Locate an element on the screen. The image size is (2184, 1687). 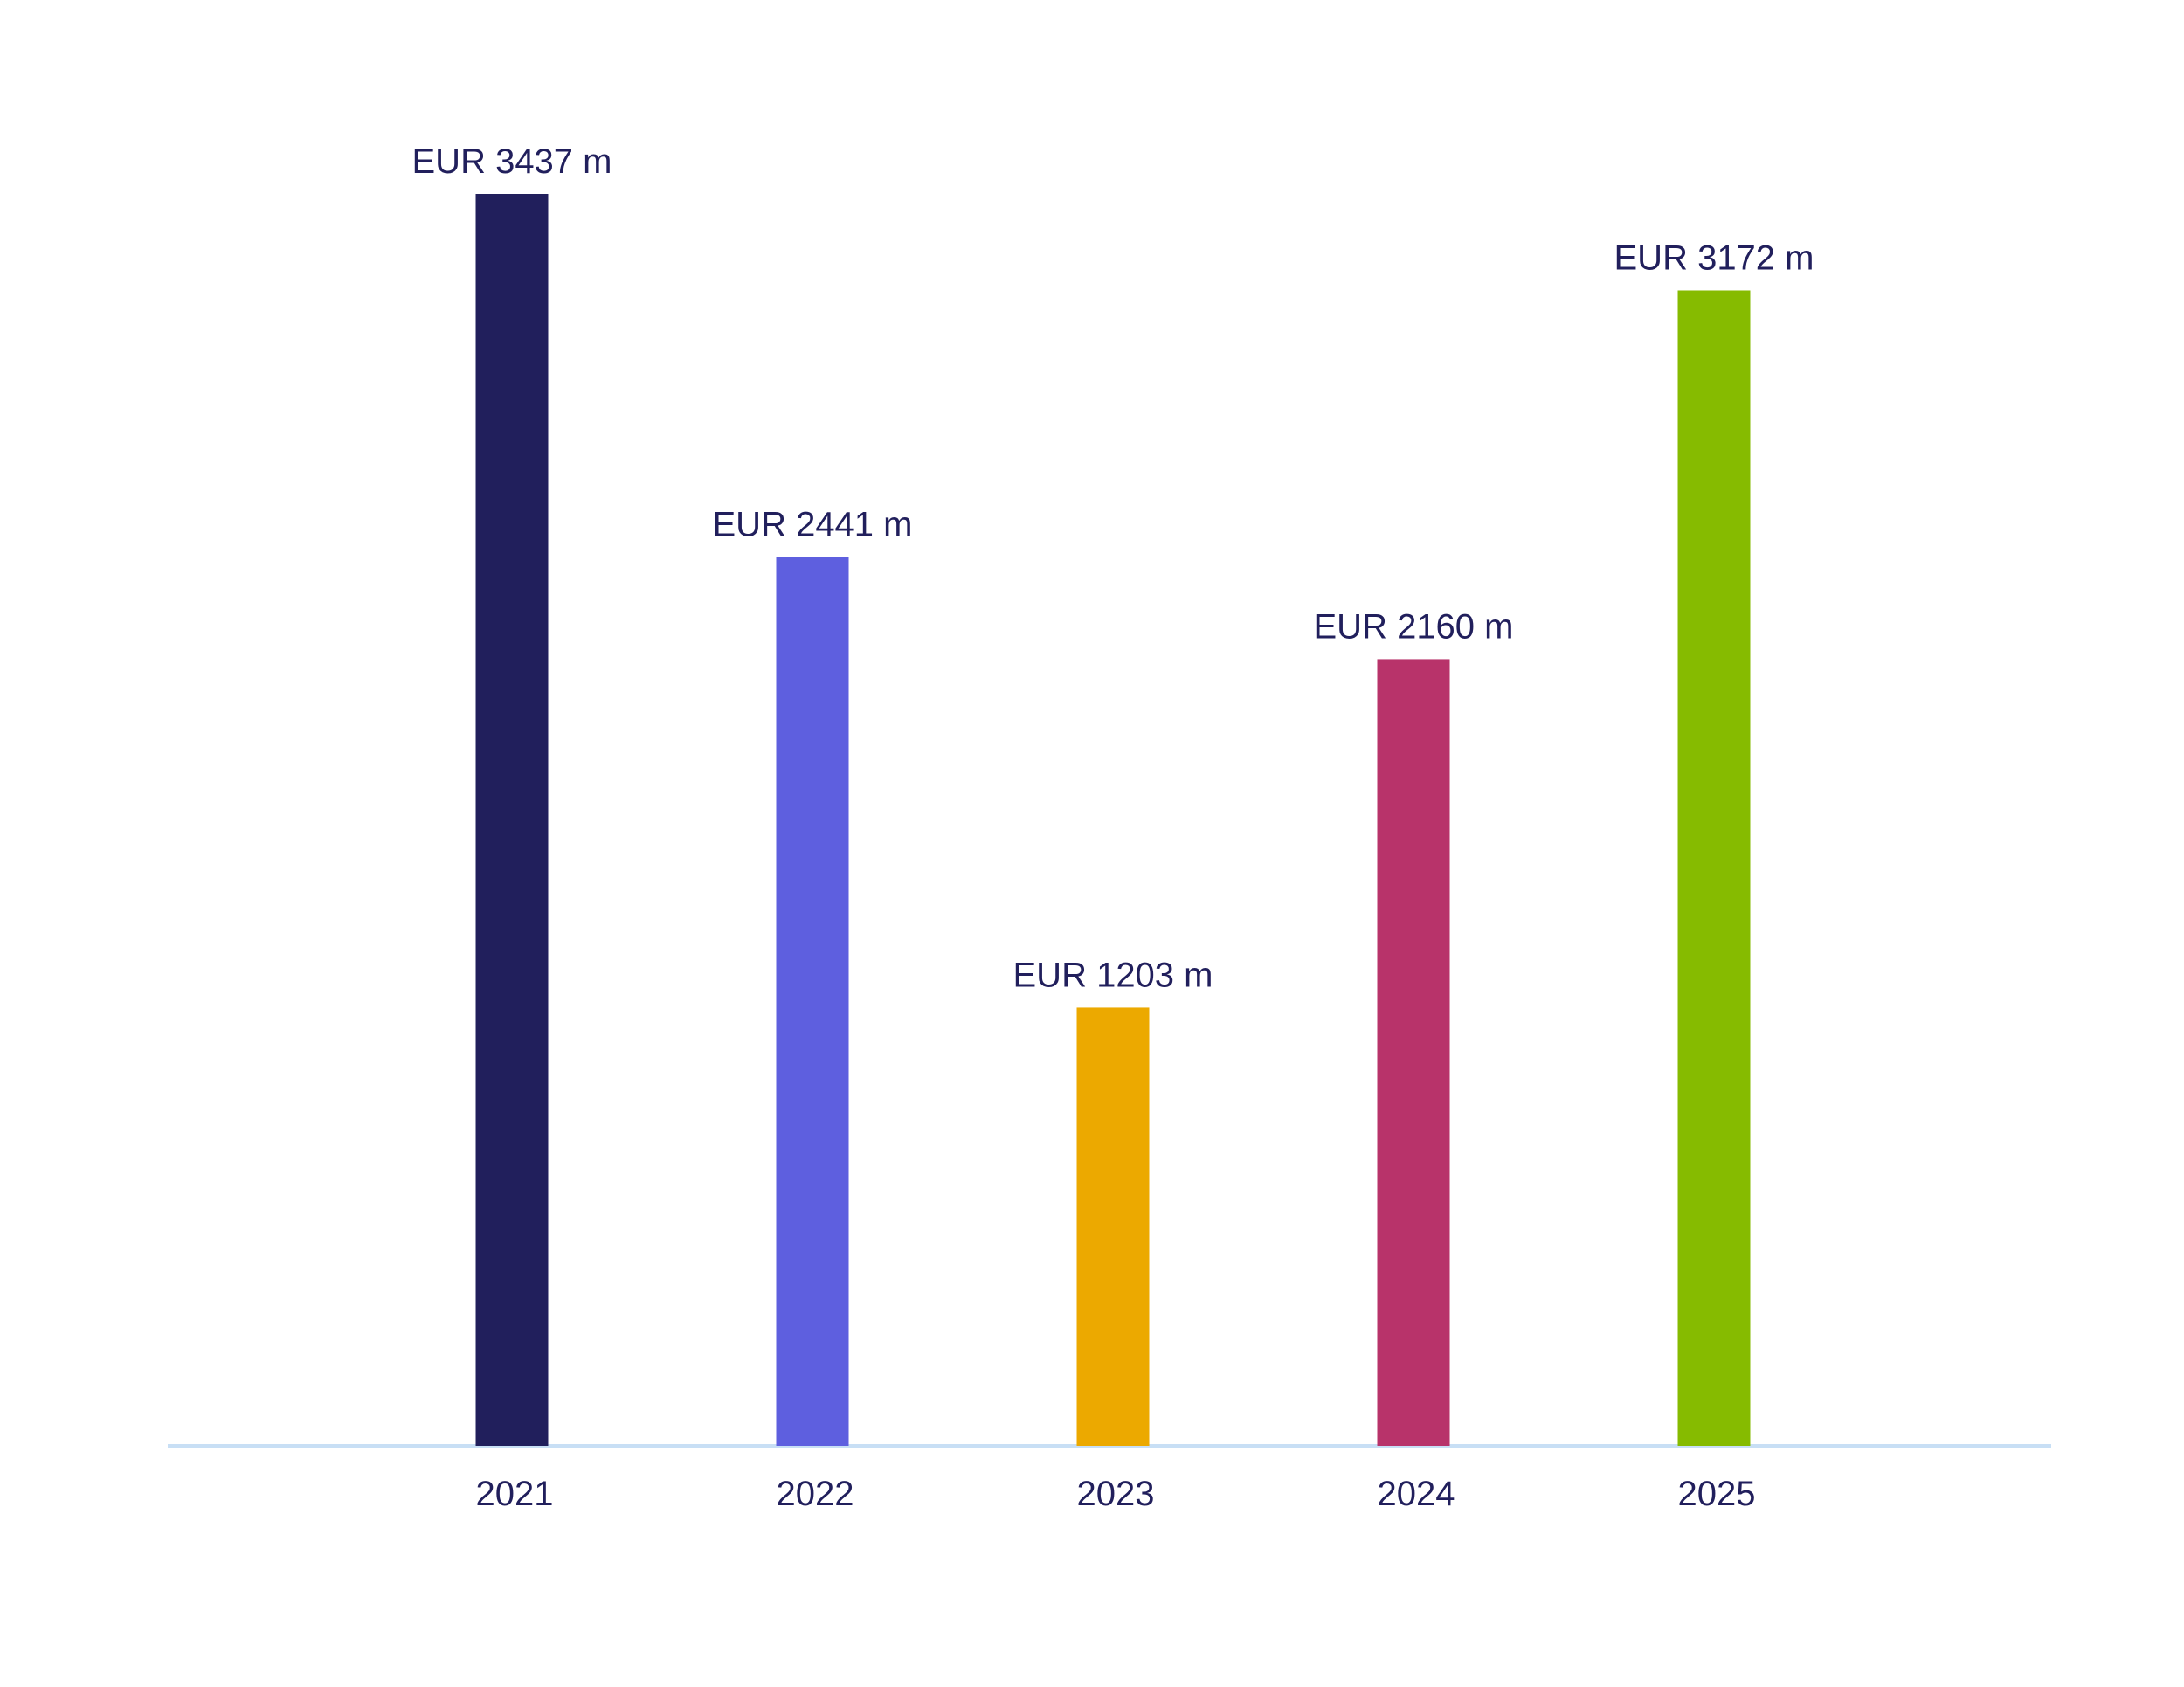
x-tick-label: 2024 is located at coordinates (1416, 1494).